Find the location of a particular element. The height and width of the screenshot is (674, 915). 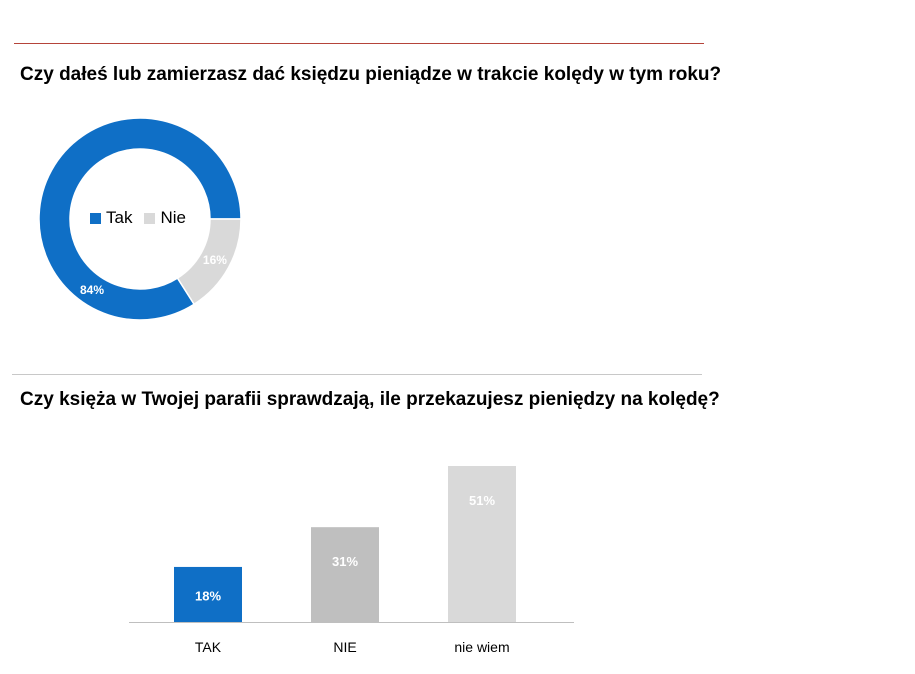

legend-label-tak: Tak is located at coordinates (119, 217).